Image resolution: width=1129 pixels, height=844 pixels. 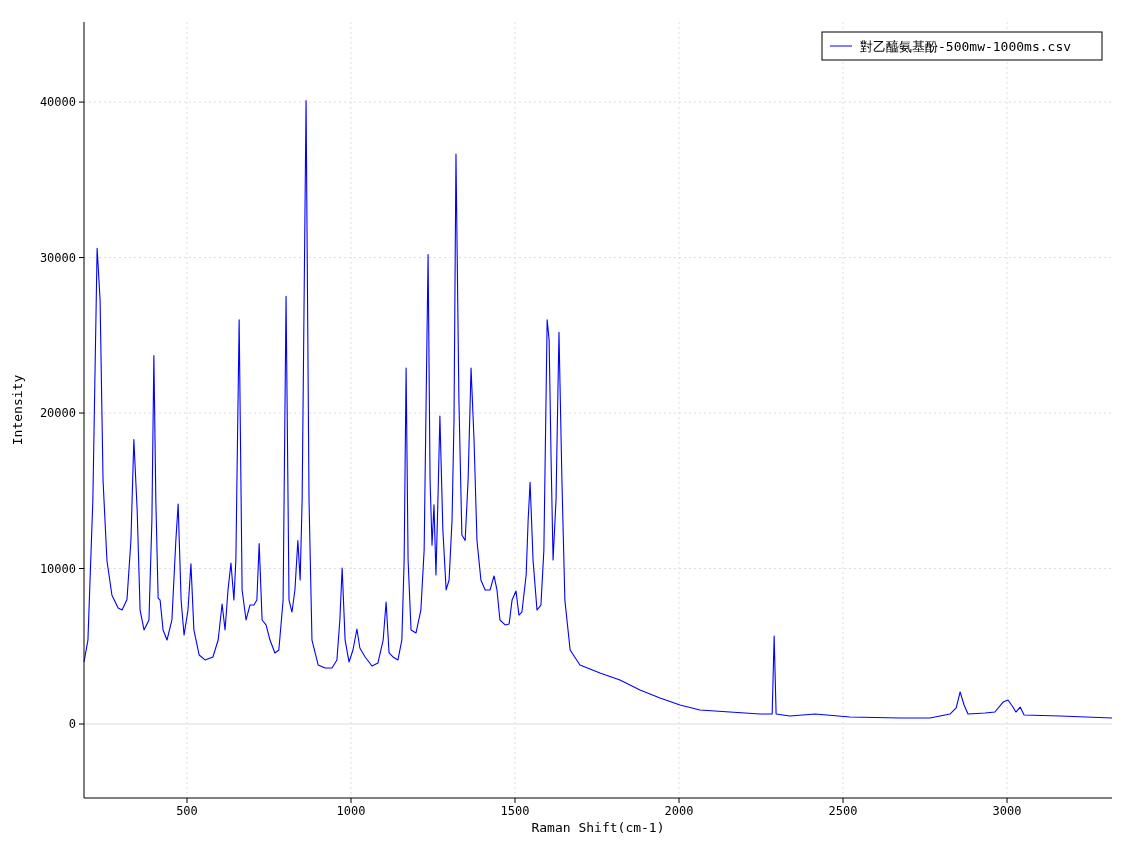 What do you see at coordinates (187, 811) in the screenshot?
I see `x-tick-label: 500` at bounding box center [187, 811].